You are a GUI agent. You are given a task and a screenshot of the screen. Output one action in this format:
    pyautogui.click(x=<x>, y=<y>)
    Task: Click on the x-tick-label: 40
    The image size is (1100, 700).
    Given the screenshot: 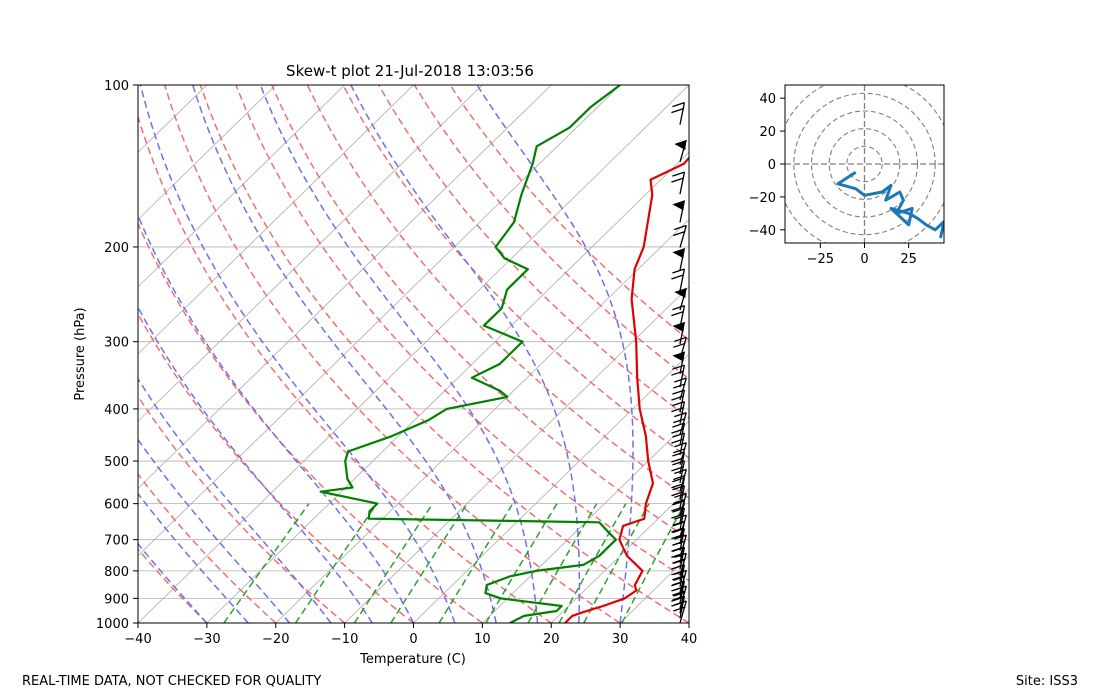 What is the action you would take?
    pyautogui.click(x=689, y=639)
    